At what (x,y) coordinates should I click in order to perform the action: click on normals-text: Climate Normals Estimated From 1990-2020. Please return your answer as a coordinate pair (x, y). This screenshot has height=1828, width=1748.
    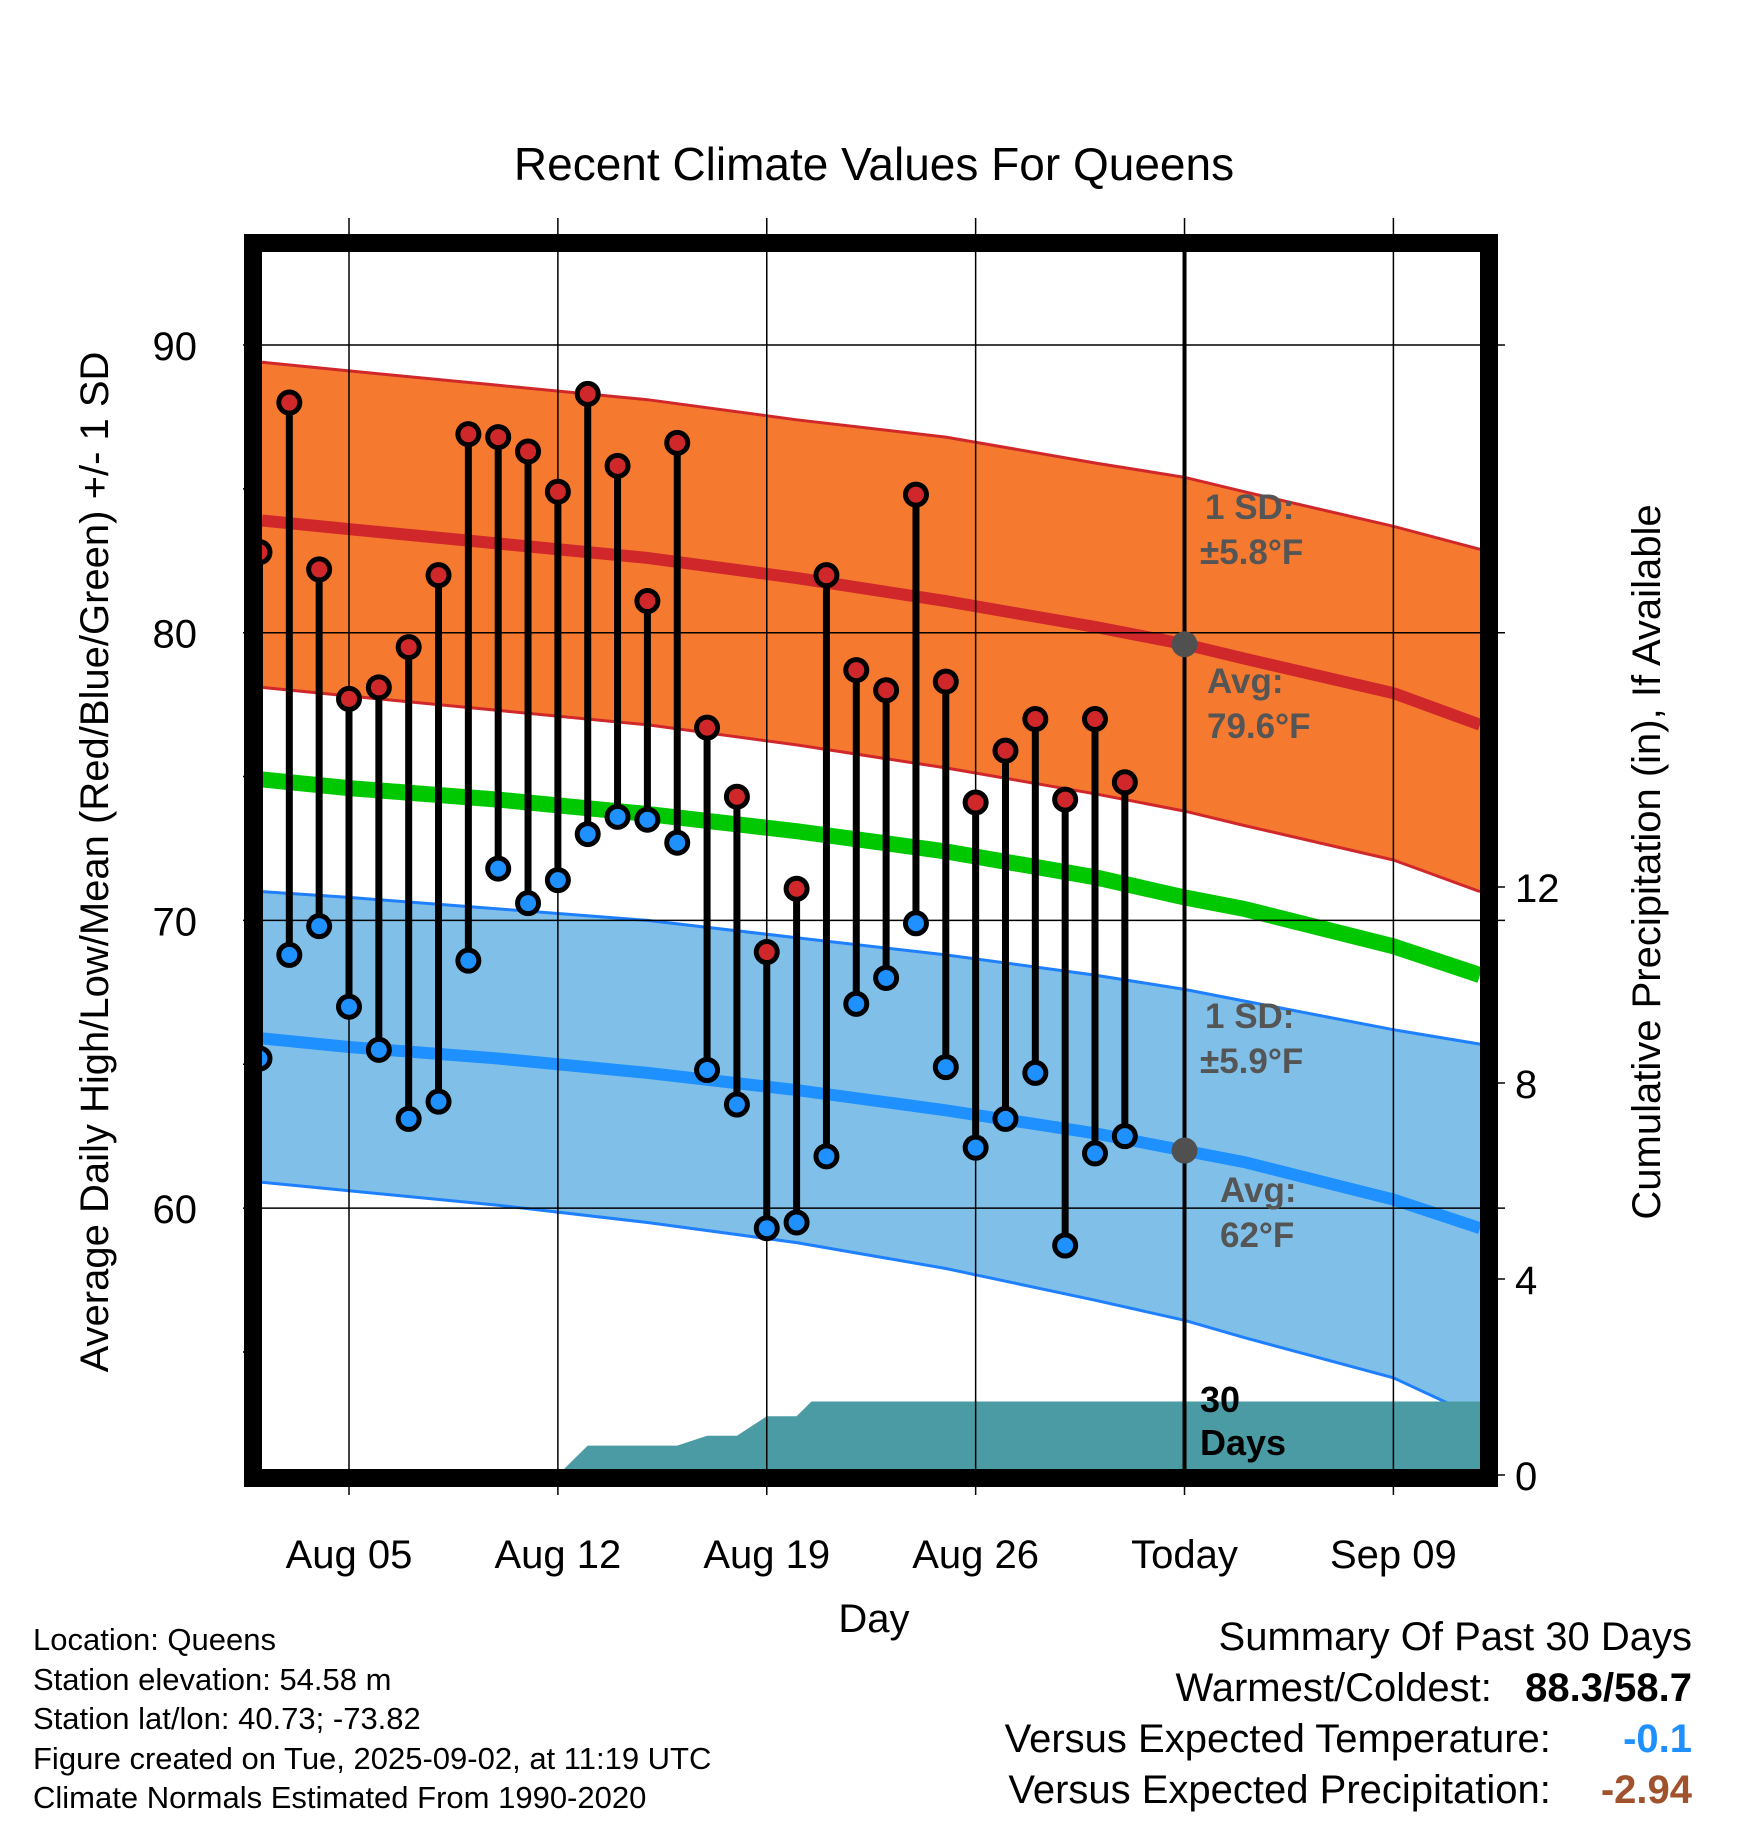
    Looking at the image, I should click on (340, 1797).